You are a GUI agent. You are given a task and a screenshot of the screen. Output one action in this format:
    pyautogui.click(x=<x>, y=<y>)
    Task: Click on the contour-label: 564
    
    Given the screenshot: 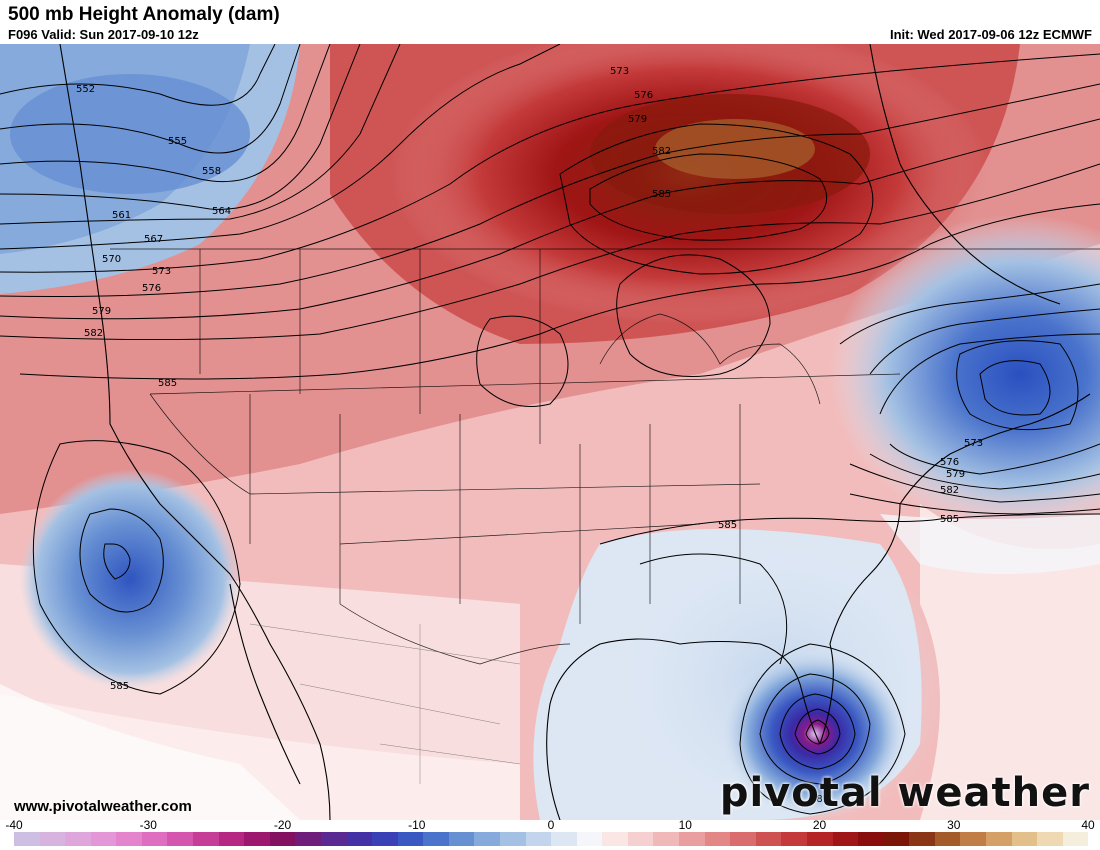 What is the action you would take?
    pyautogui.click(x=221, y=211)
    